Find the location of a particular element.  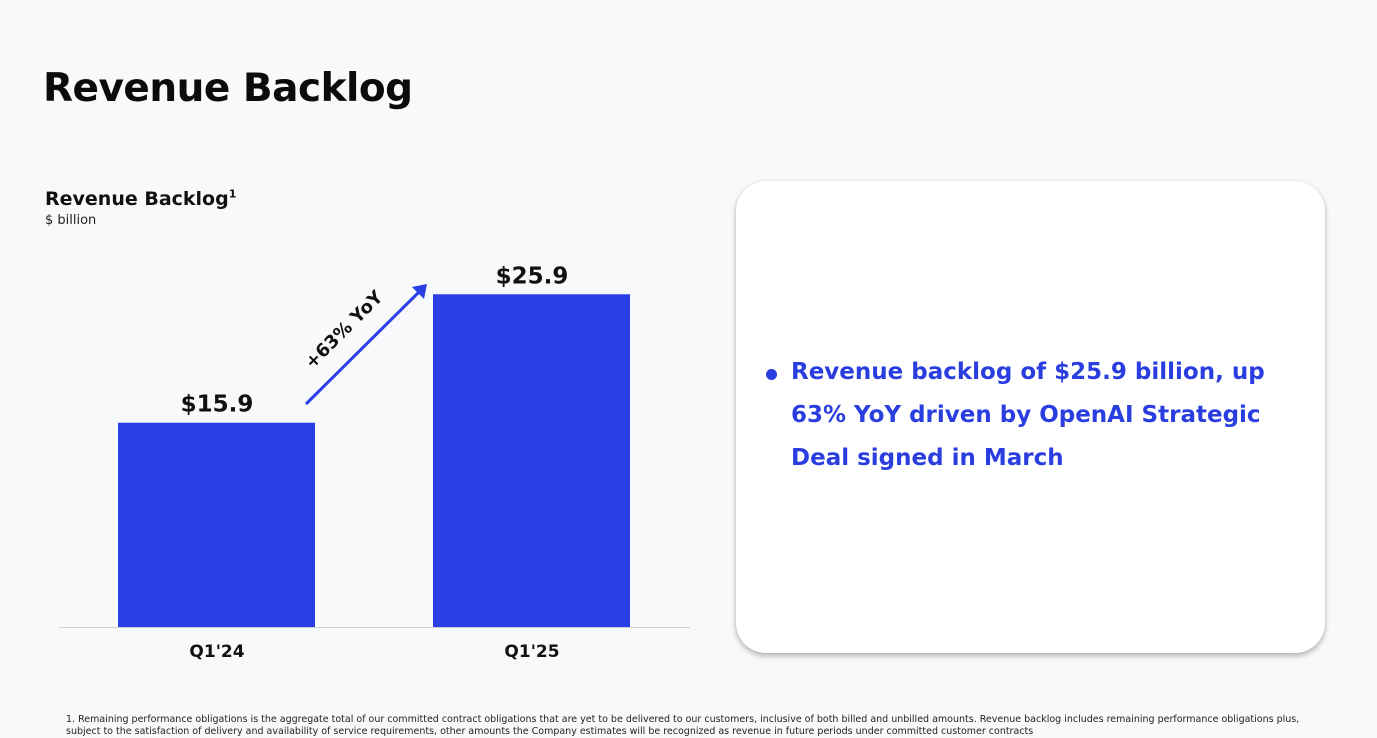

data-label-2: $25.9 is located at coordinates (532, 276).